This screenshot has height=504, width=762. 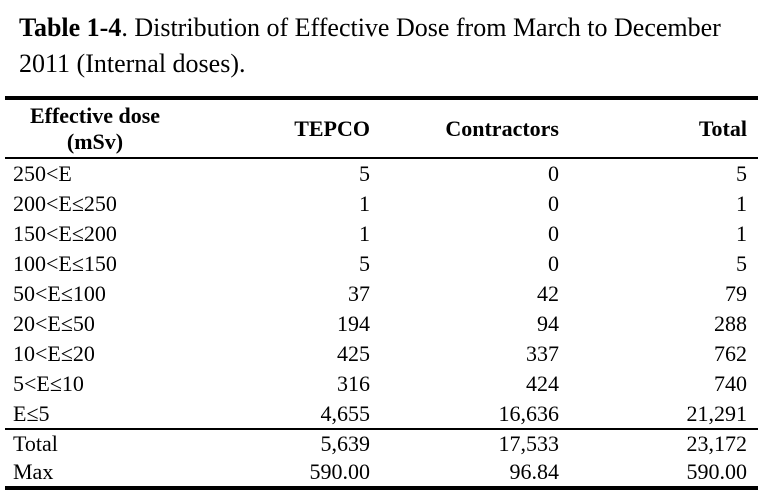 I want to click on table-row: E≤5 4,655 16,636 21,291, so click(x=381, y=414).